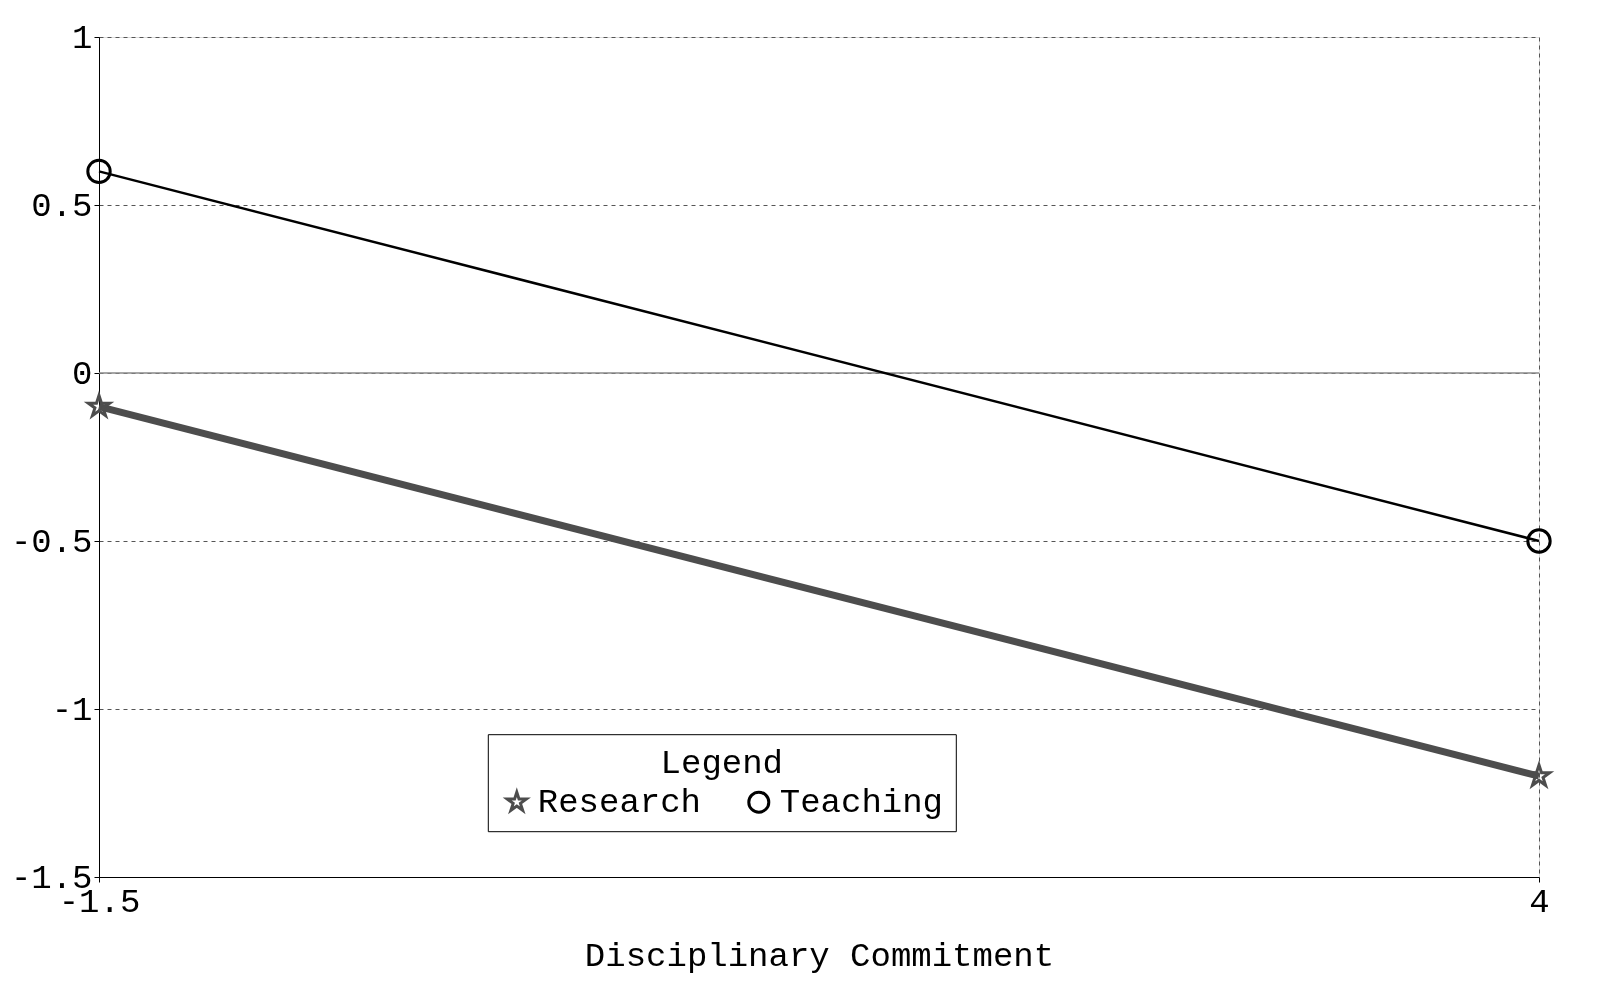 This screenshot has height=994, width=1609. Describe the element at coordinates (51, 542) in the screenshot. I see `y-tick-label: -0.5` at that location.